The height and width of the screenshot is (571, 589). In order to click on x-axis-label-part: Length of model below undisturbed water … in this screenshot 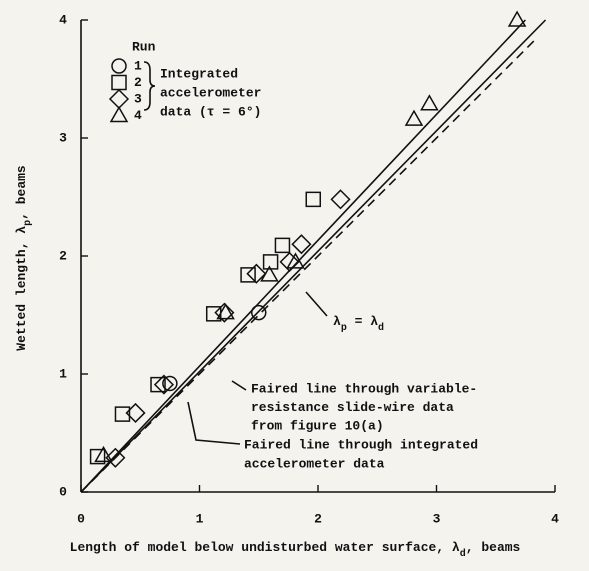, I will do `click(265, 547)`.